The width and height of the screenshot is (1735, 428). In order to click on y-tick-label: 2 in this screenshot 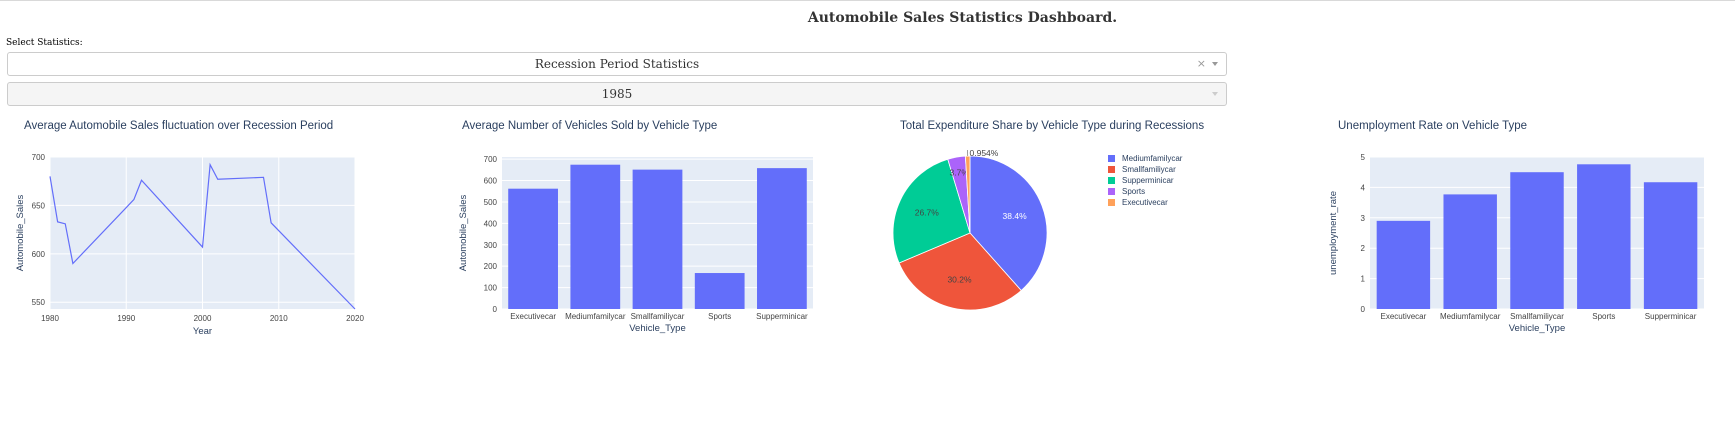, I will do `click(1363, 248)`.